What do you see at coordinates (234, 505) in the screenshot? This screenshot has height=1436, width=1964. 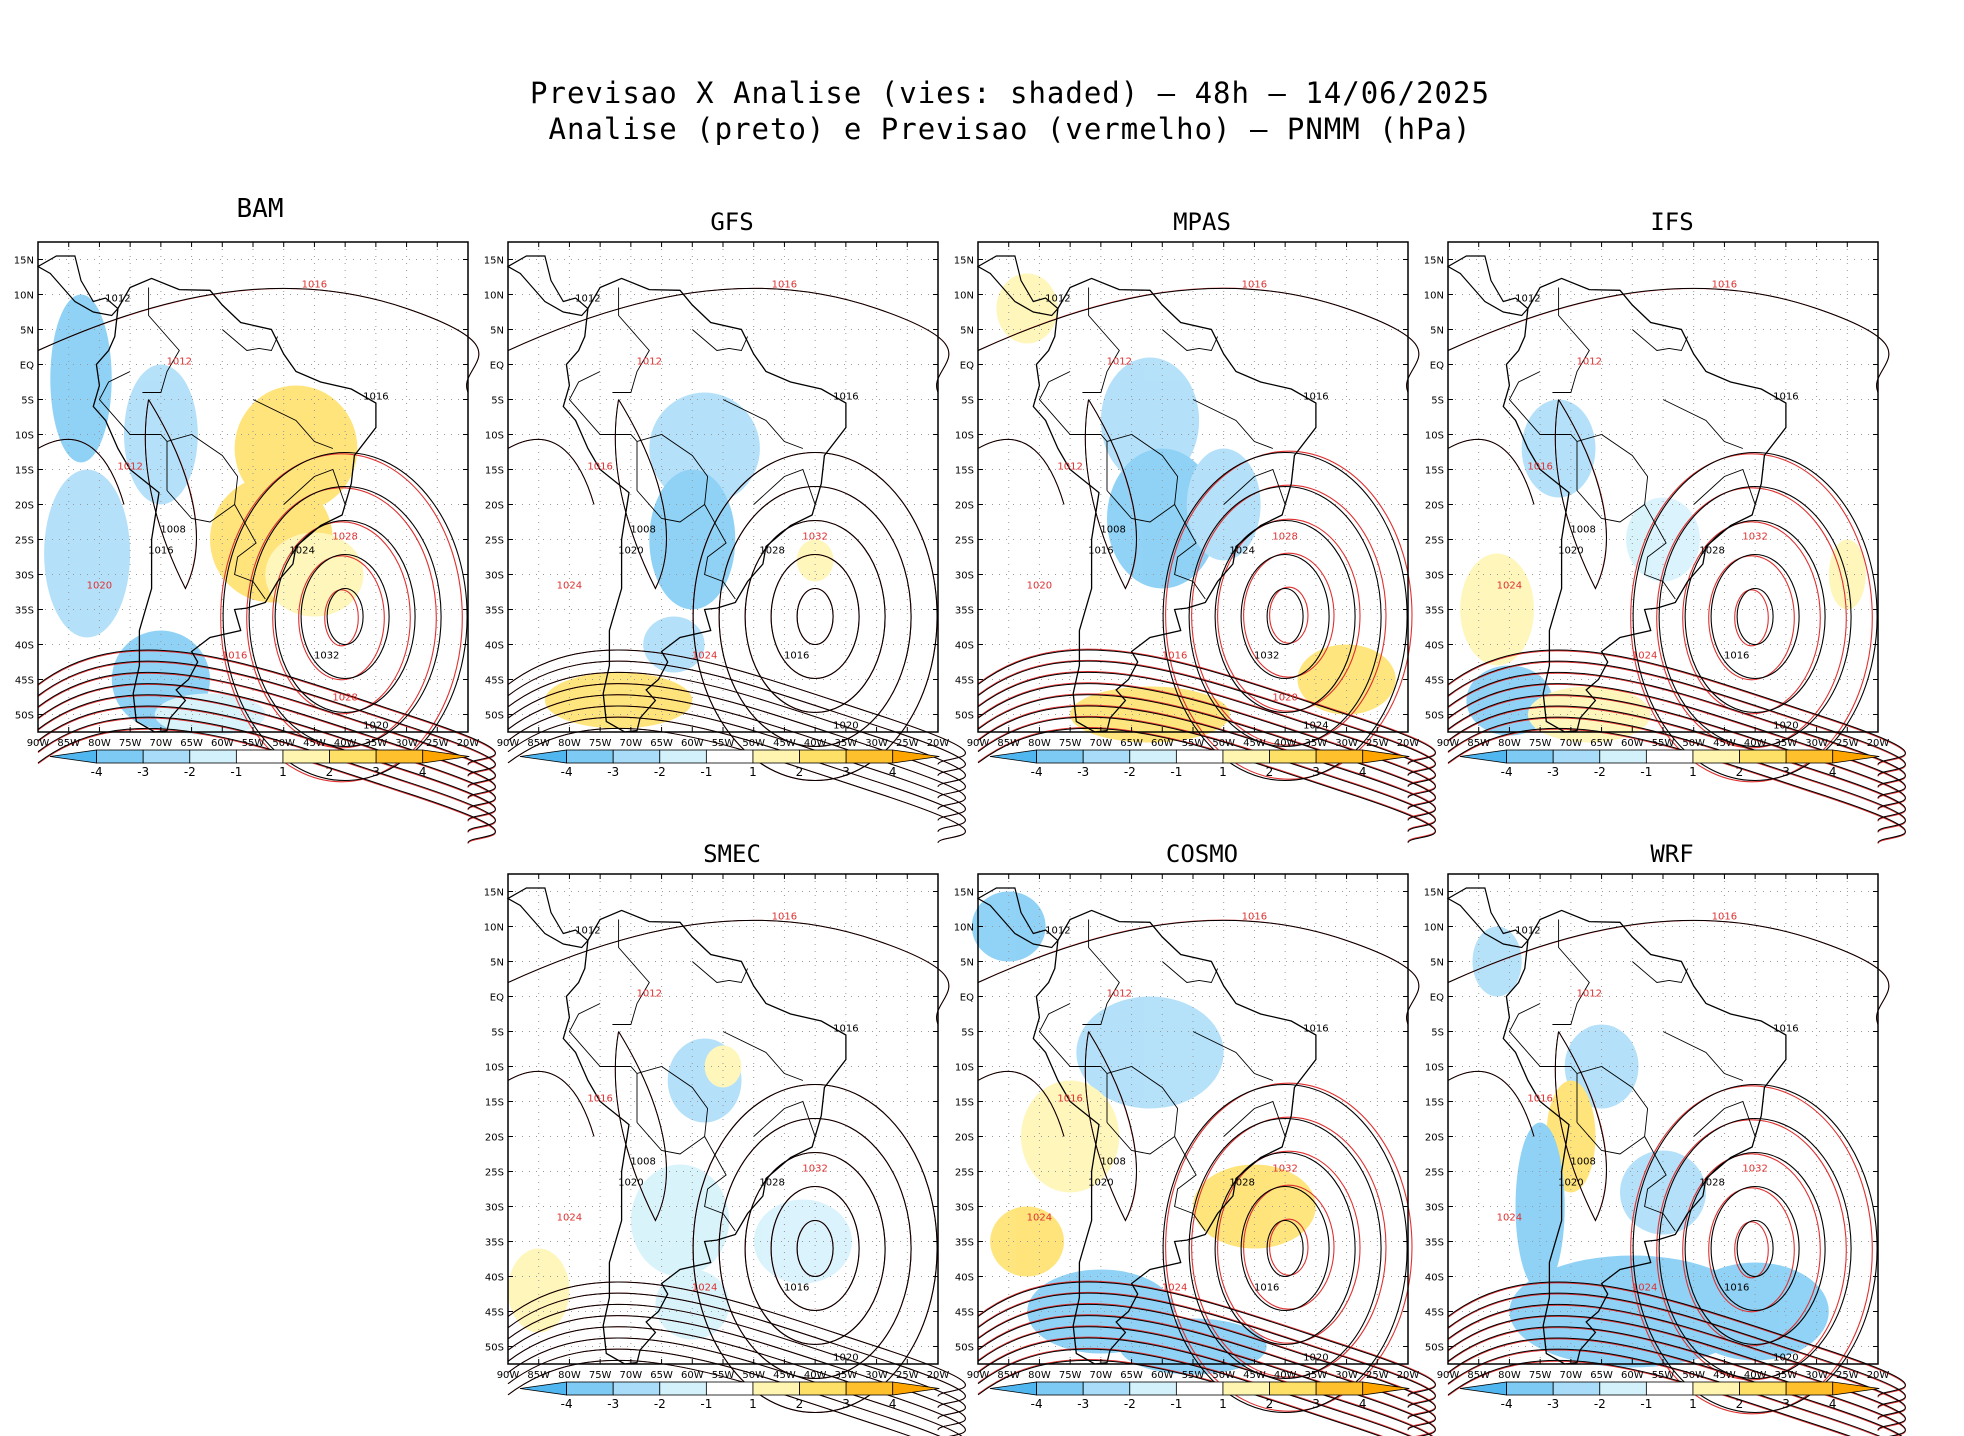 I see `south-america-coast` at bounding box center [234, 505].